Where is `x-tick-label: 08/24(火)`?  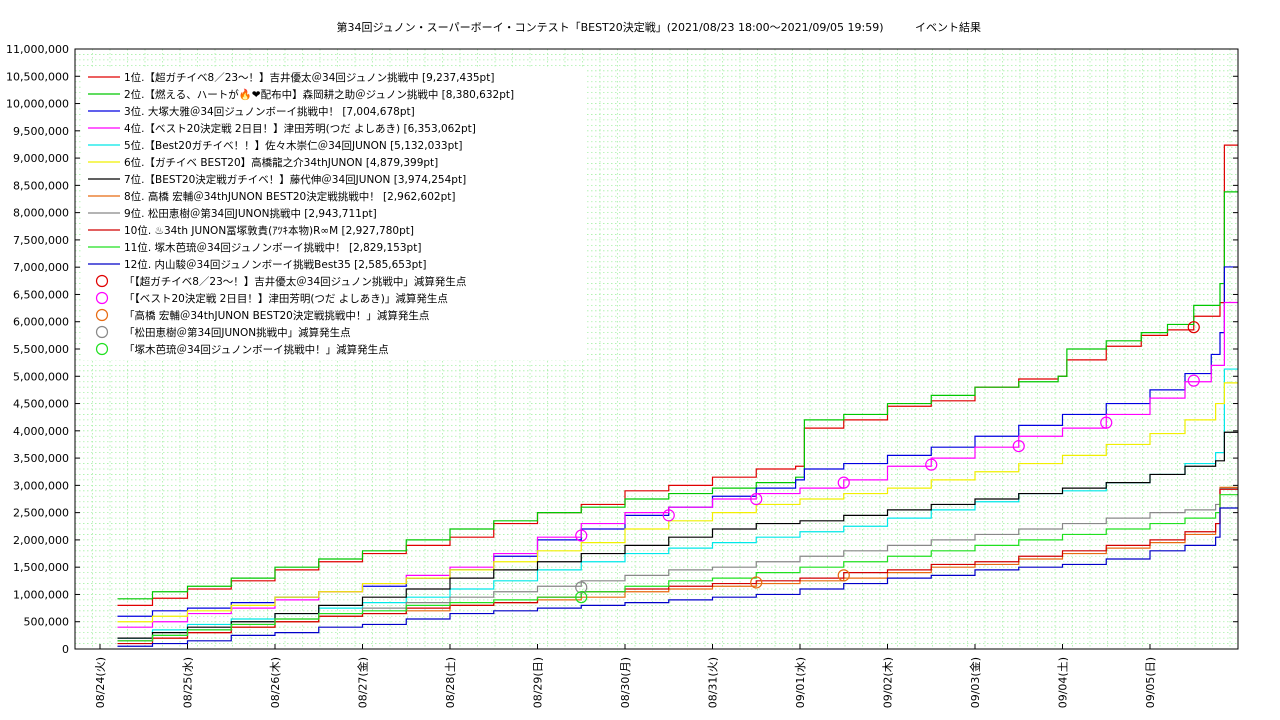
x-tick-label: 08/24(火) is located at coordinates (100, 682).